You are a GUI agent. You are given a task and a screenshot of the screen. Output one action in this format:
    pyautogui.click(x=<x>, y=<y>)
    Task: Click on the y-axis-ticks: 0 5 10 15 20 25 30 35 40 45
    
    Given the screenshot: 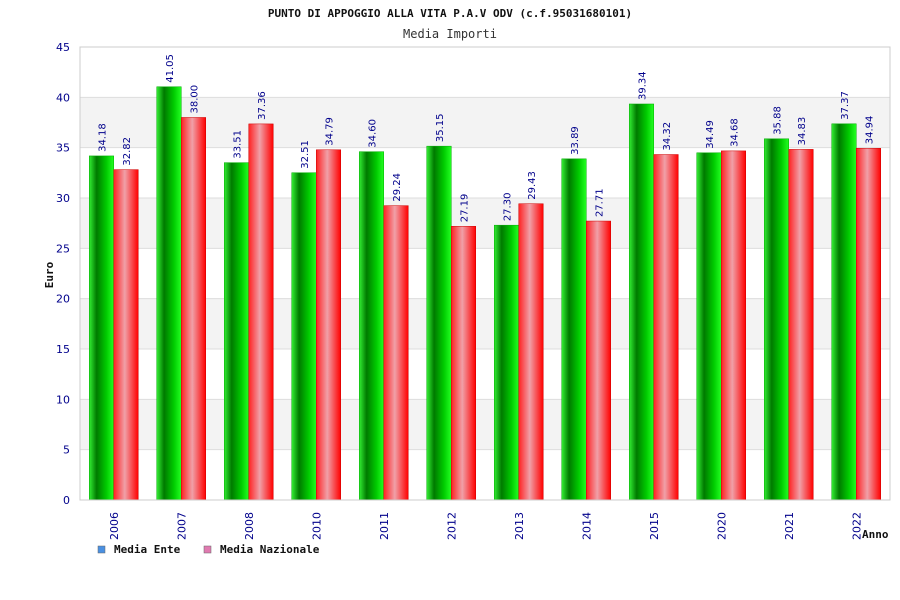 What is the action you would take?
    pyautogui.click(x=63, y=274)
    